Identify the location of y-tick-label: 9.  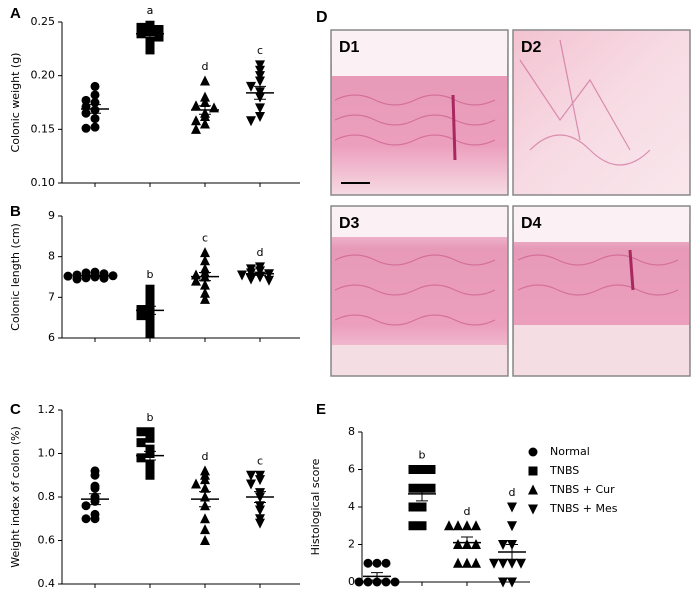
(51, 215).